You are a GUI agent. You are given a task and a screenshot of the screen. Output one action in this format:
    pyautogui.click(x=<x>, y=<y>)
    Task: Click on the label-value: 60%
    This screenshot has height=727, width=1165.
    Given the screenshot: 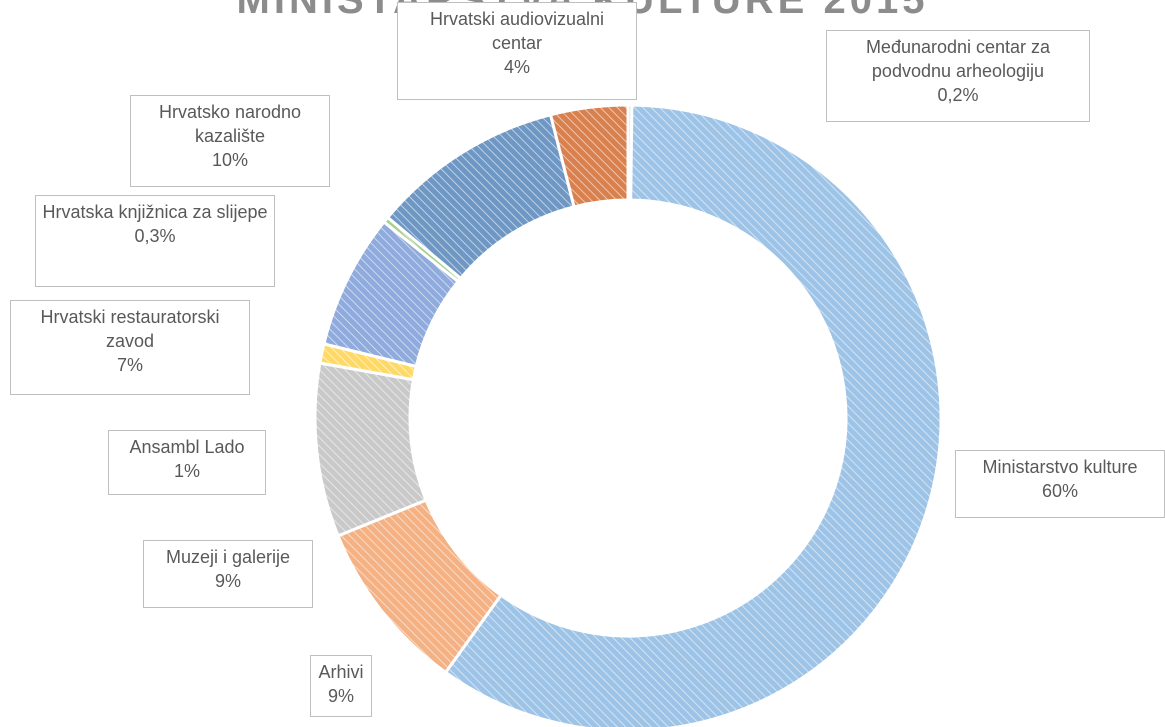 What is the action you would take?
    pyautogui.click(x=1060, y=491)
    